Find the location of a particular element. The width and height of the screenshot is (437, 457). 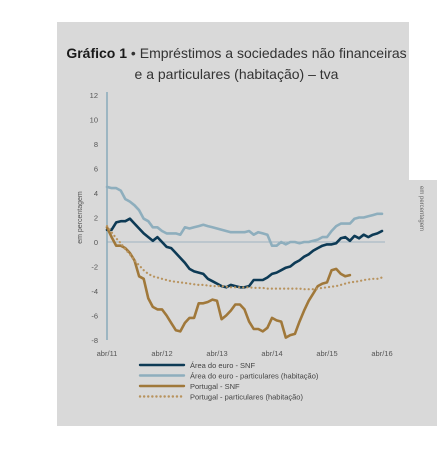

adjacent-chart-edge is located at coordinates (423, 303).